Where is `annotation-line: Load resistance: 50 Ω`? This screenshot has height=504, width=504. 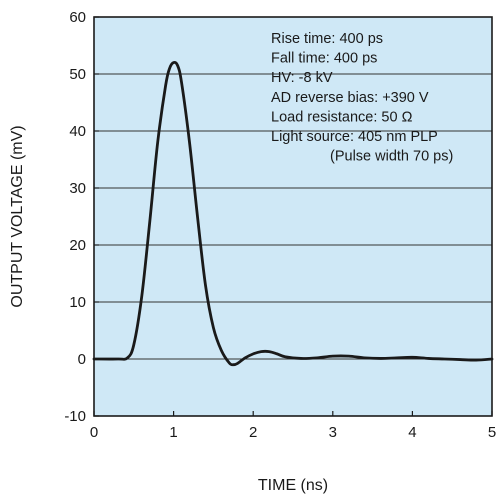
annotation-line: Load resistance: 50 Ω is located at coordinates (342, 117).